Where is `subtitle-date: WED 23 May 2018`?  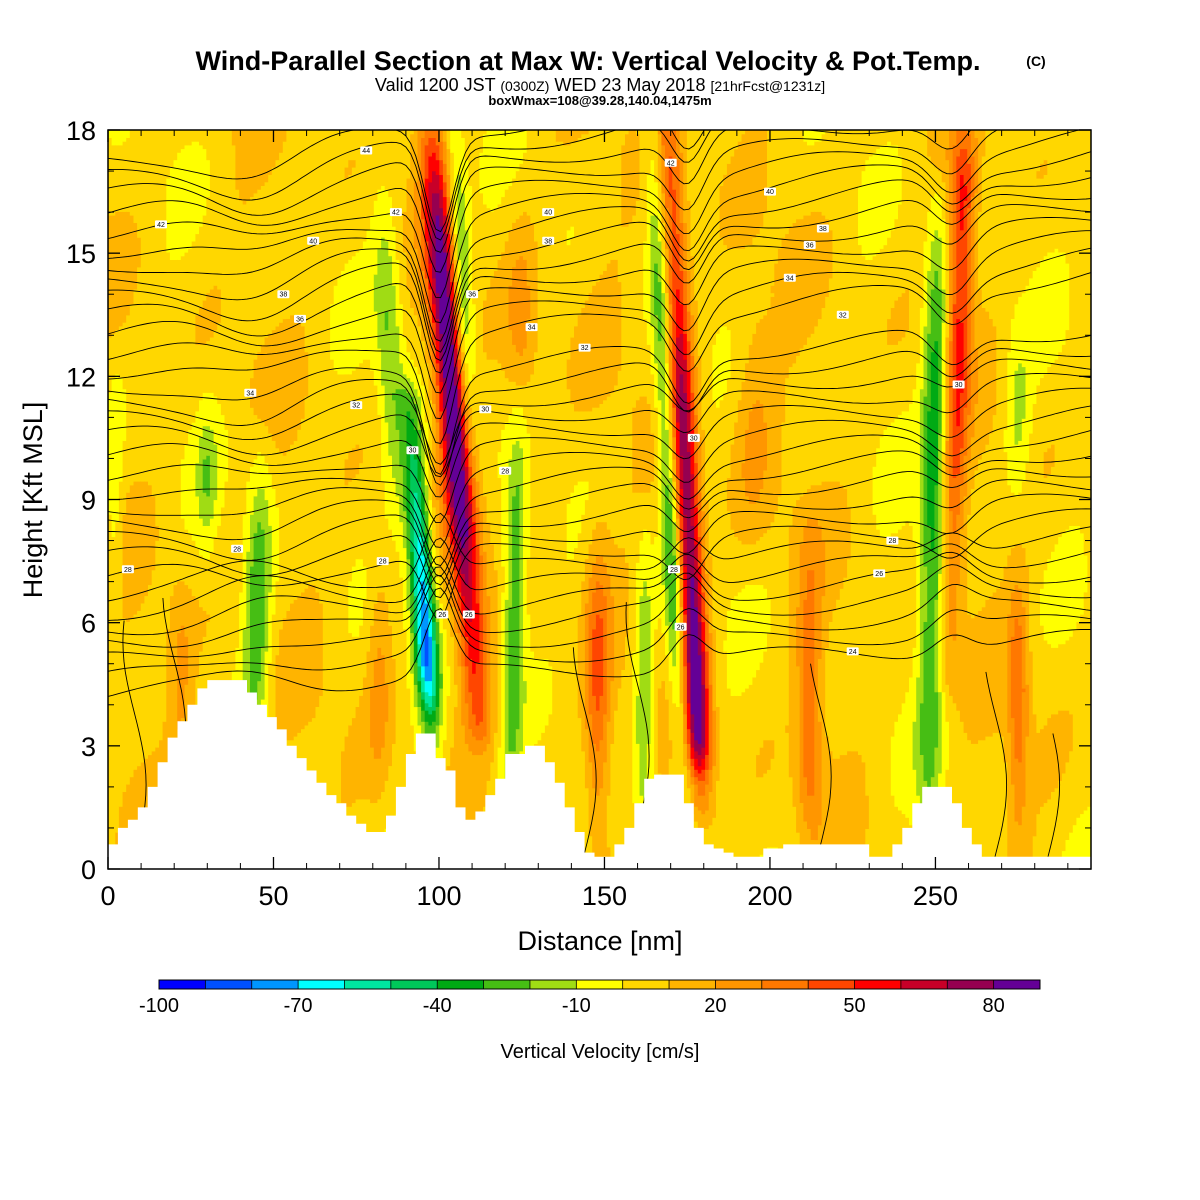
subtitle-date: WED 23 May 2018 is located at coordinates (629, 85).